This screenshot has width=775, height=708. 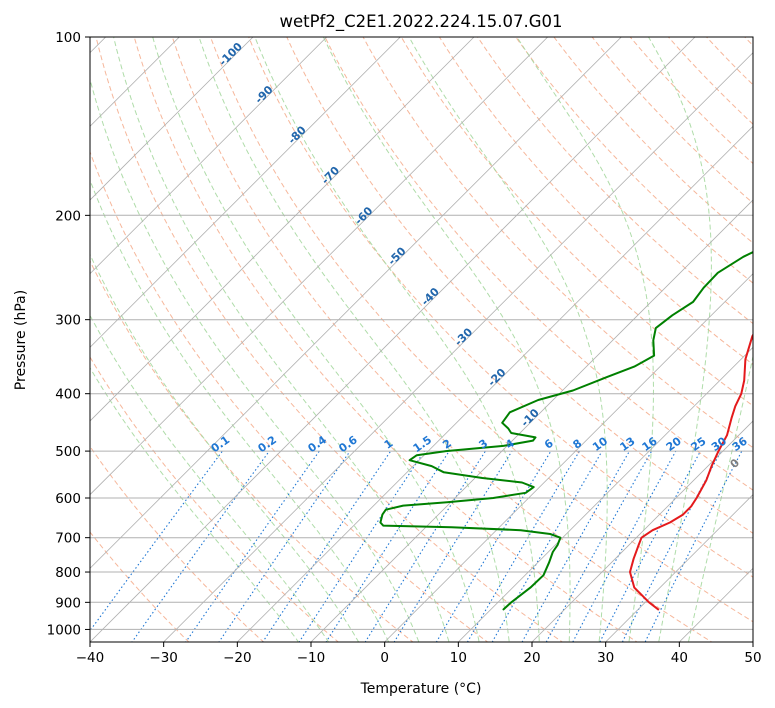 I want to click on x-tick-label: 30, so click(x=605, y=658).